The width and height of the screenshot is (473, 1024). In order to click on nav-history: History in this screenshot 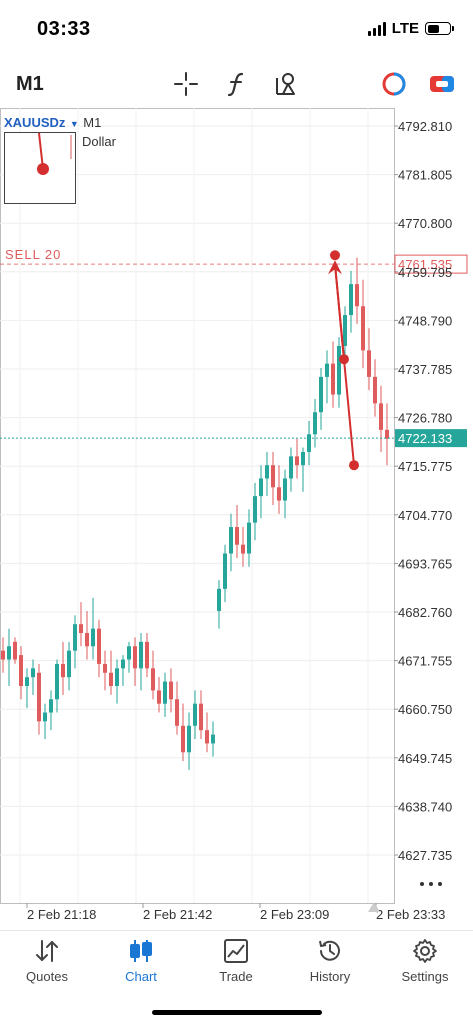, I will do `click(330, 961)`.